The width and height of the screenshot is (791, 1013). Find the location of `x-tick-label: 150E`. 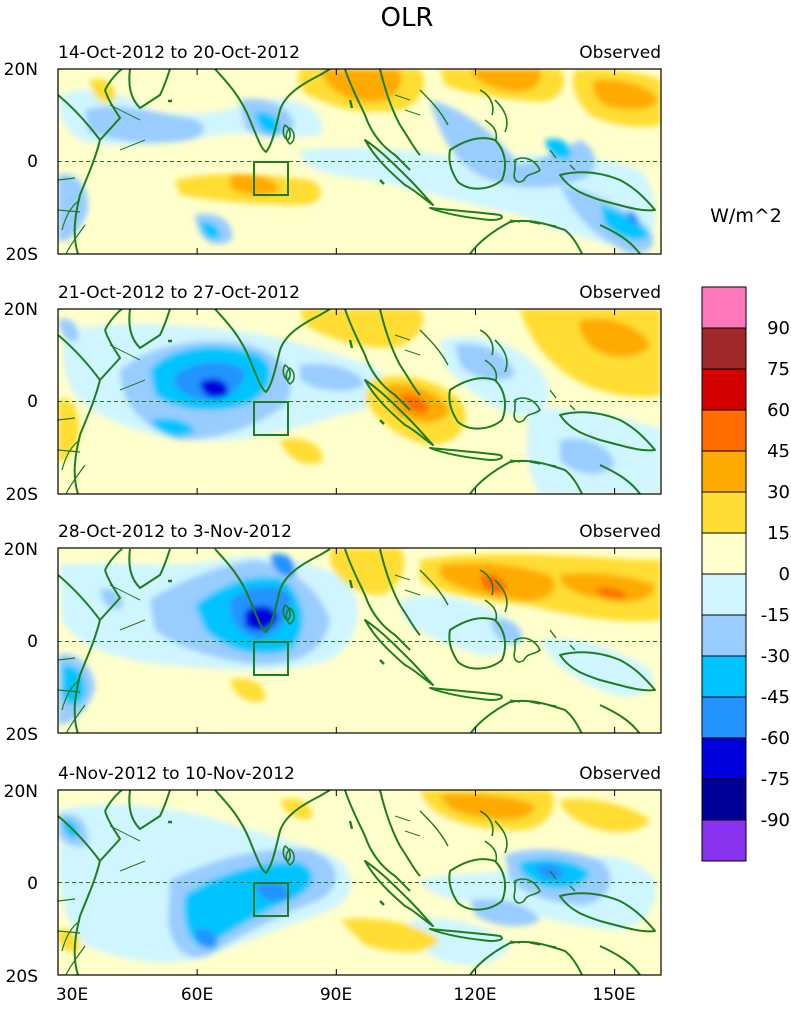

x-tick-label: 150E is located at coordinates (613, 995).